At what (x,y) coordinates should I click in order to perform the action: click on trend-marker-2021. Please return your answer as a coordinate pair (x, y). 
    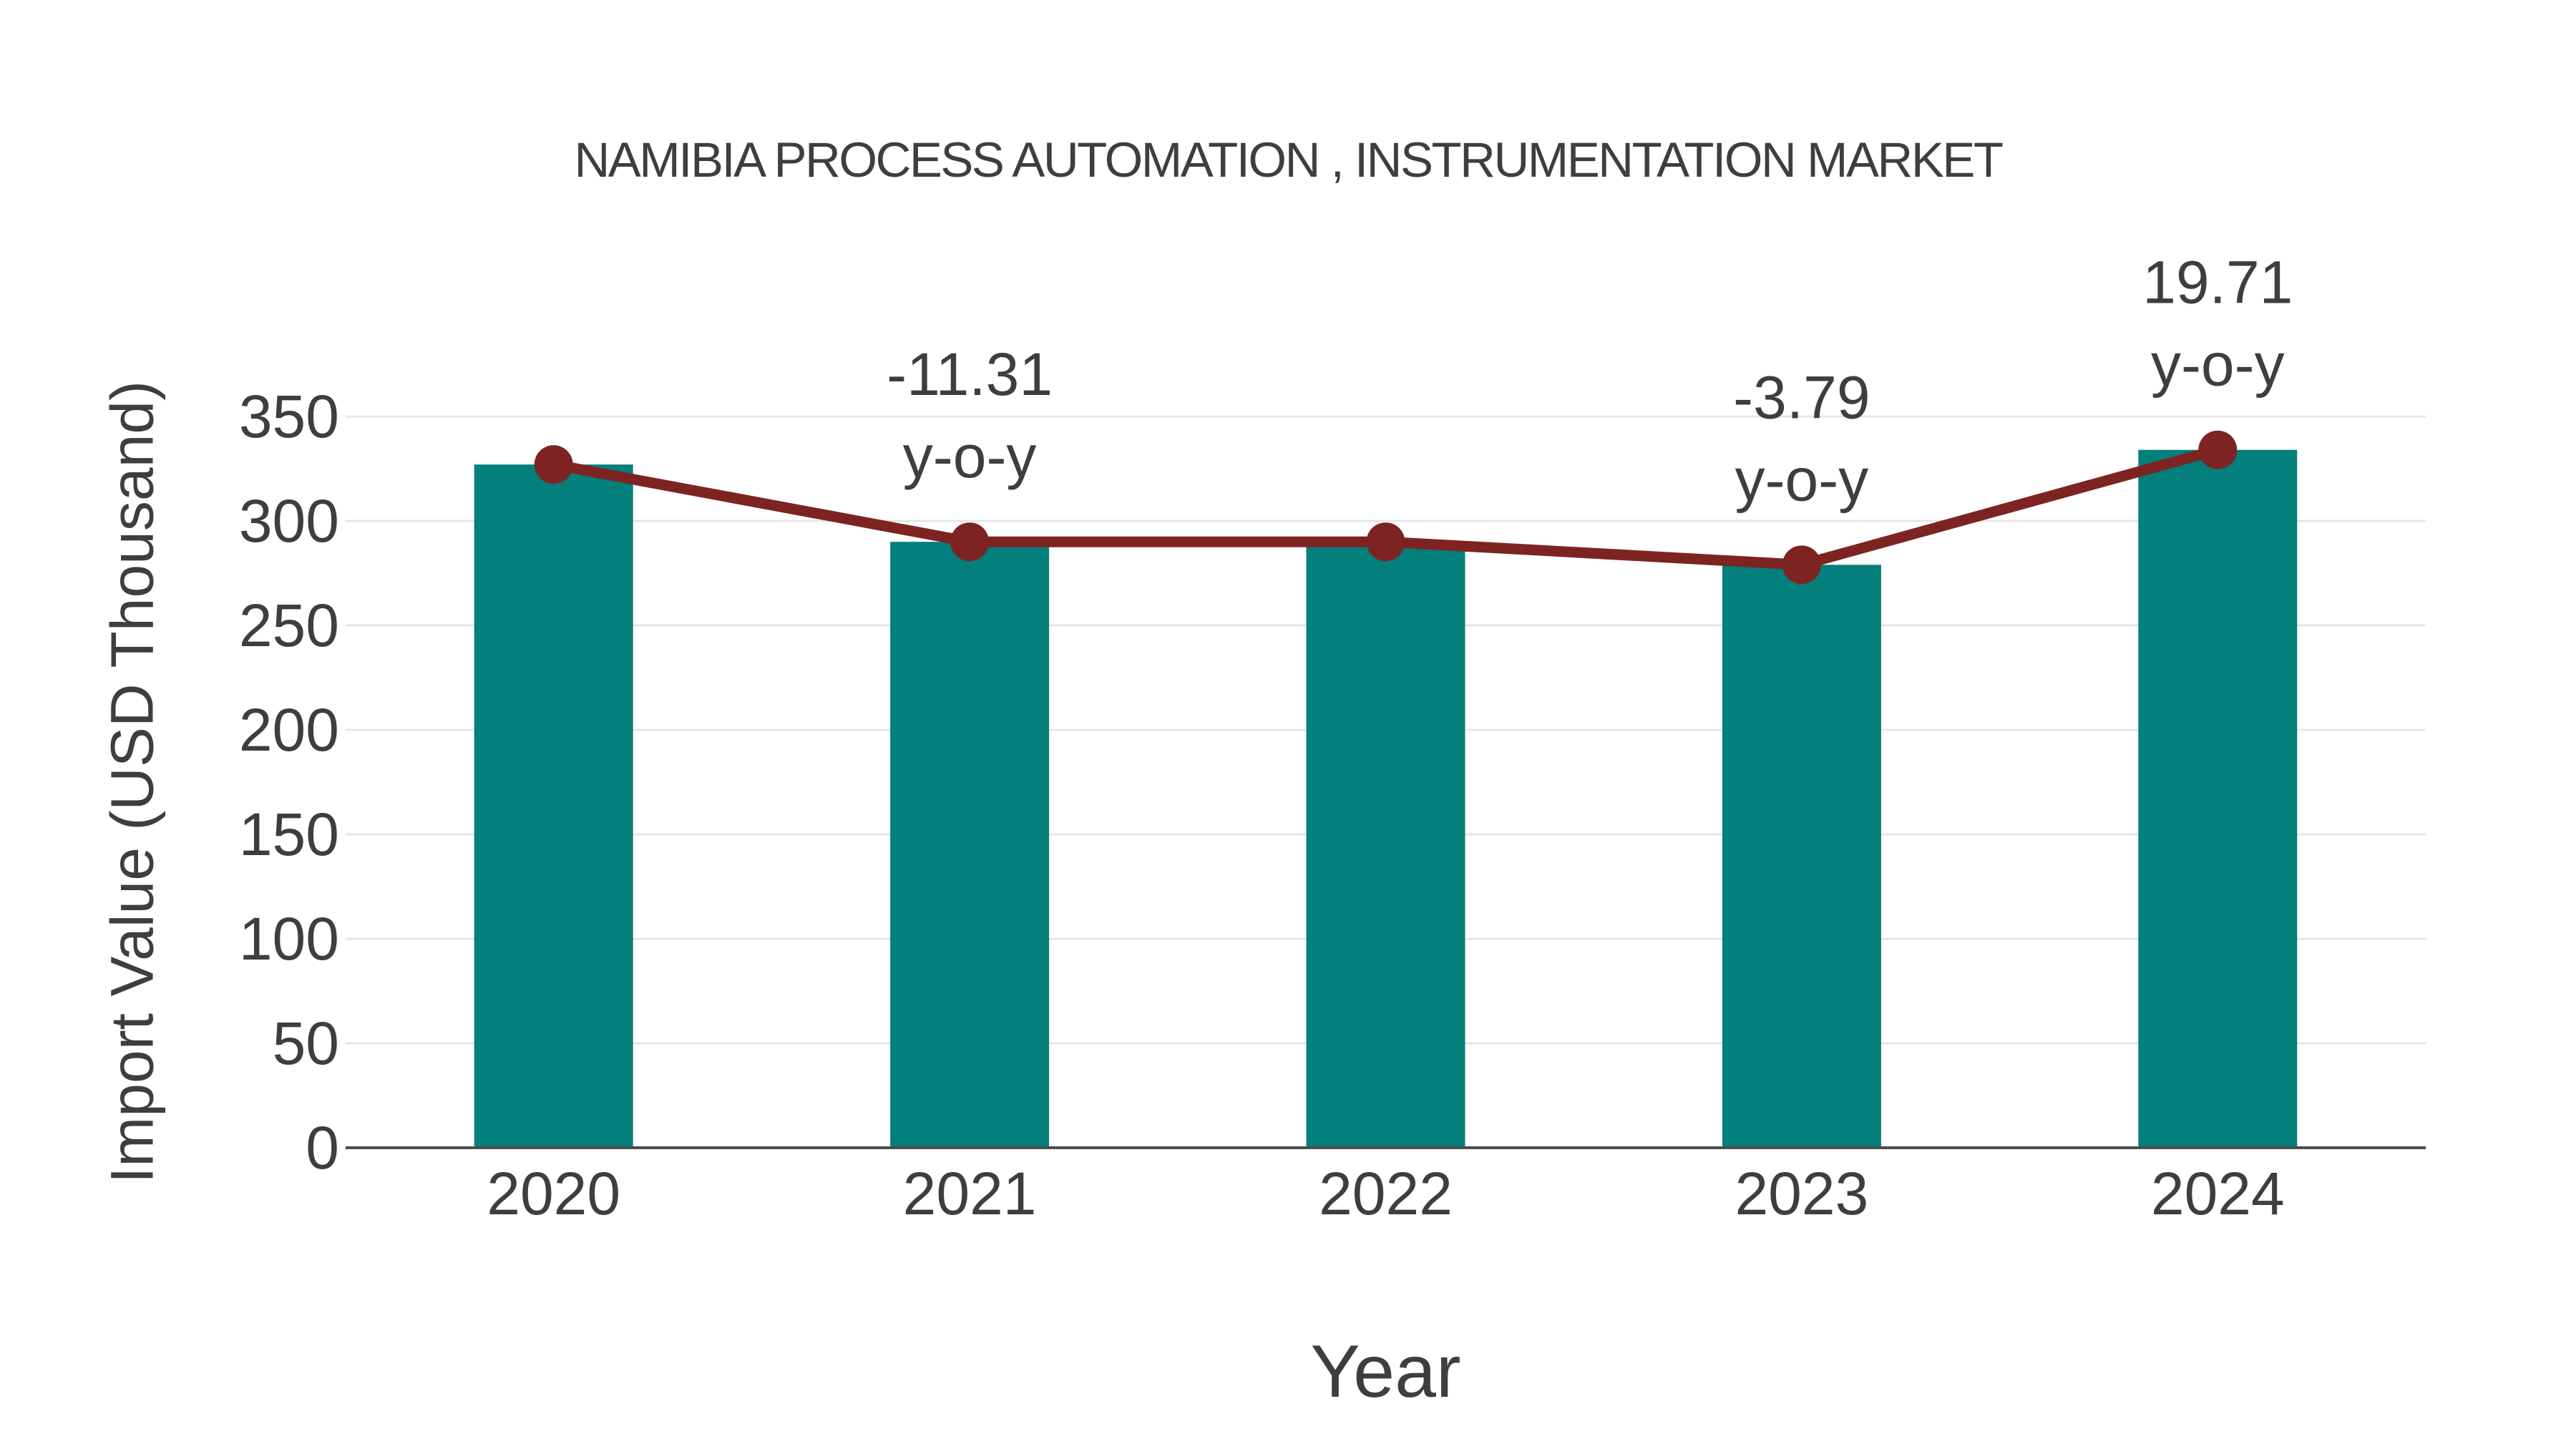
    Looking at the image, I should click on (970, 542).